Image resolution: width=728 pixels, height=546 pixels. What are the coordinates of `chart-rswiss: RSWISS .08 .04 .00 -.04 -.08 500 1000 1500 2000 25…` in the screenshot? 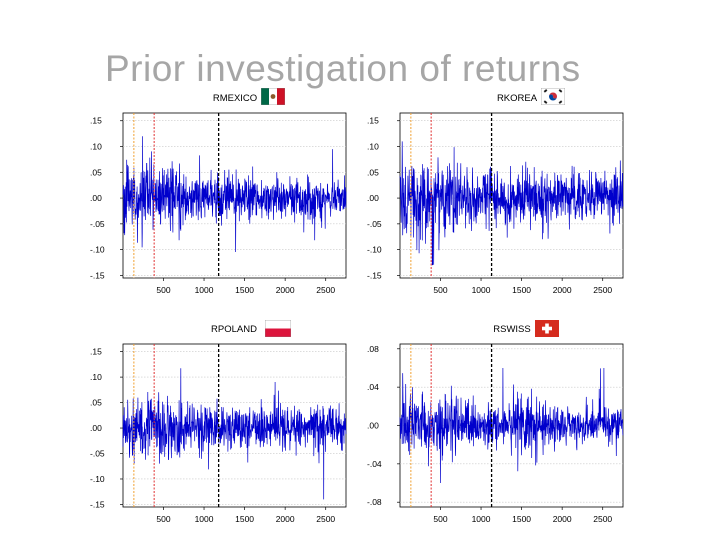 It's located at (495, 424).